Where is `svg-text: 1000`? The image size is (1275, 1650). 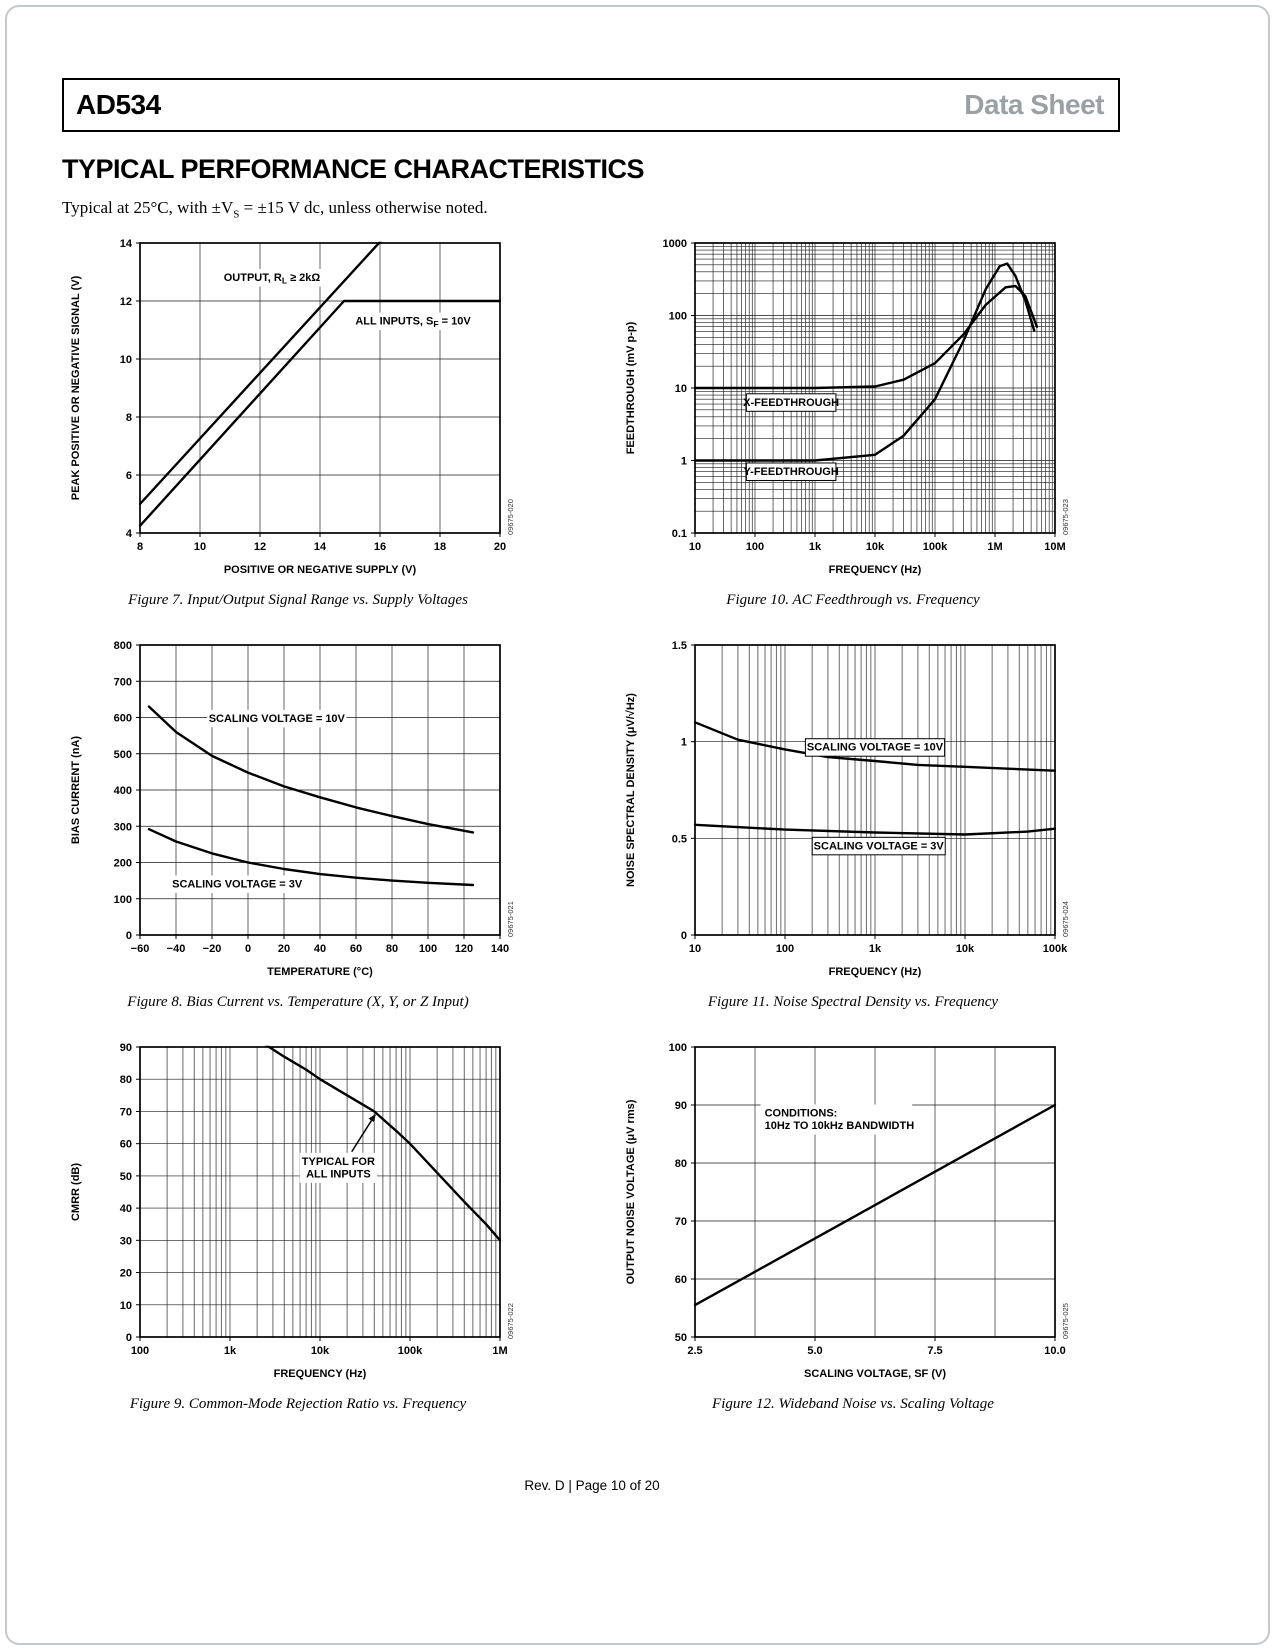 svg-text: 1000 is located at coordinates (675, 244).